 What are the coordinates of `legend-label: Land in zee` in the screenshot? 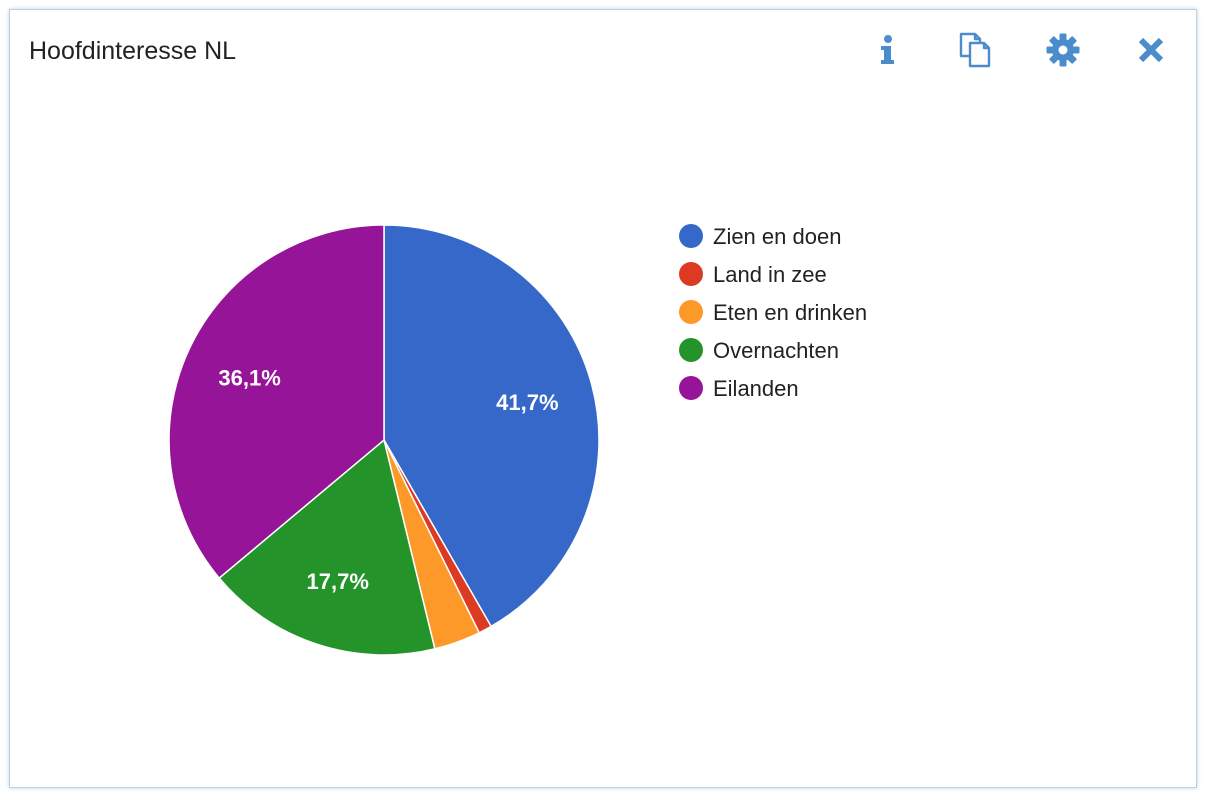 It's located at (770, 274).